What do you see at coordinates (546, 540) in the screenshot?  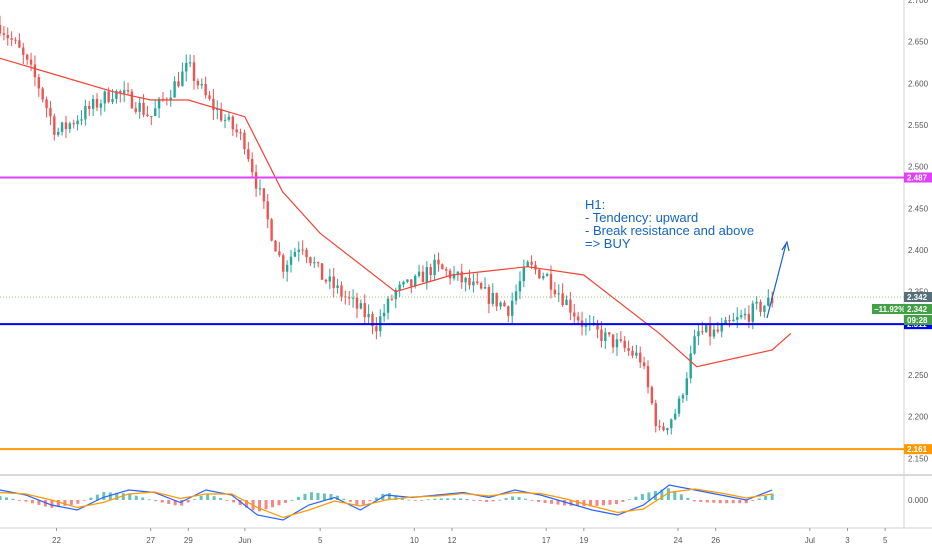 I see `x-tick-label: 17` at bounding box center [546, 540].